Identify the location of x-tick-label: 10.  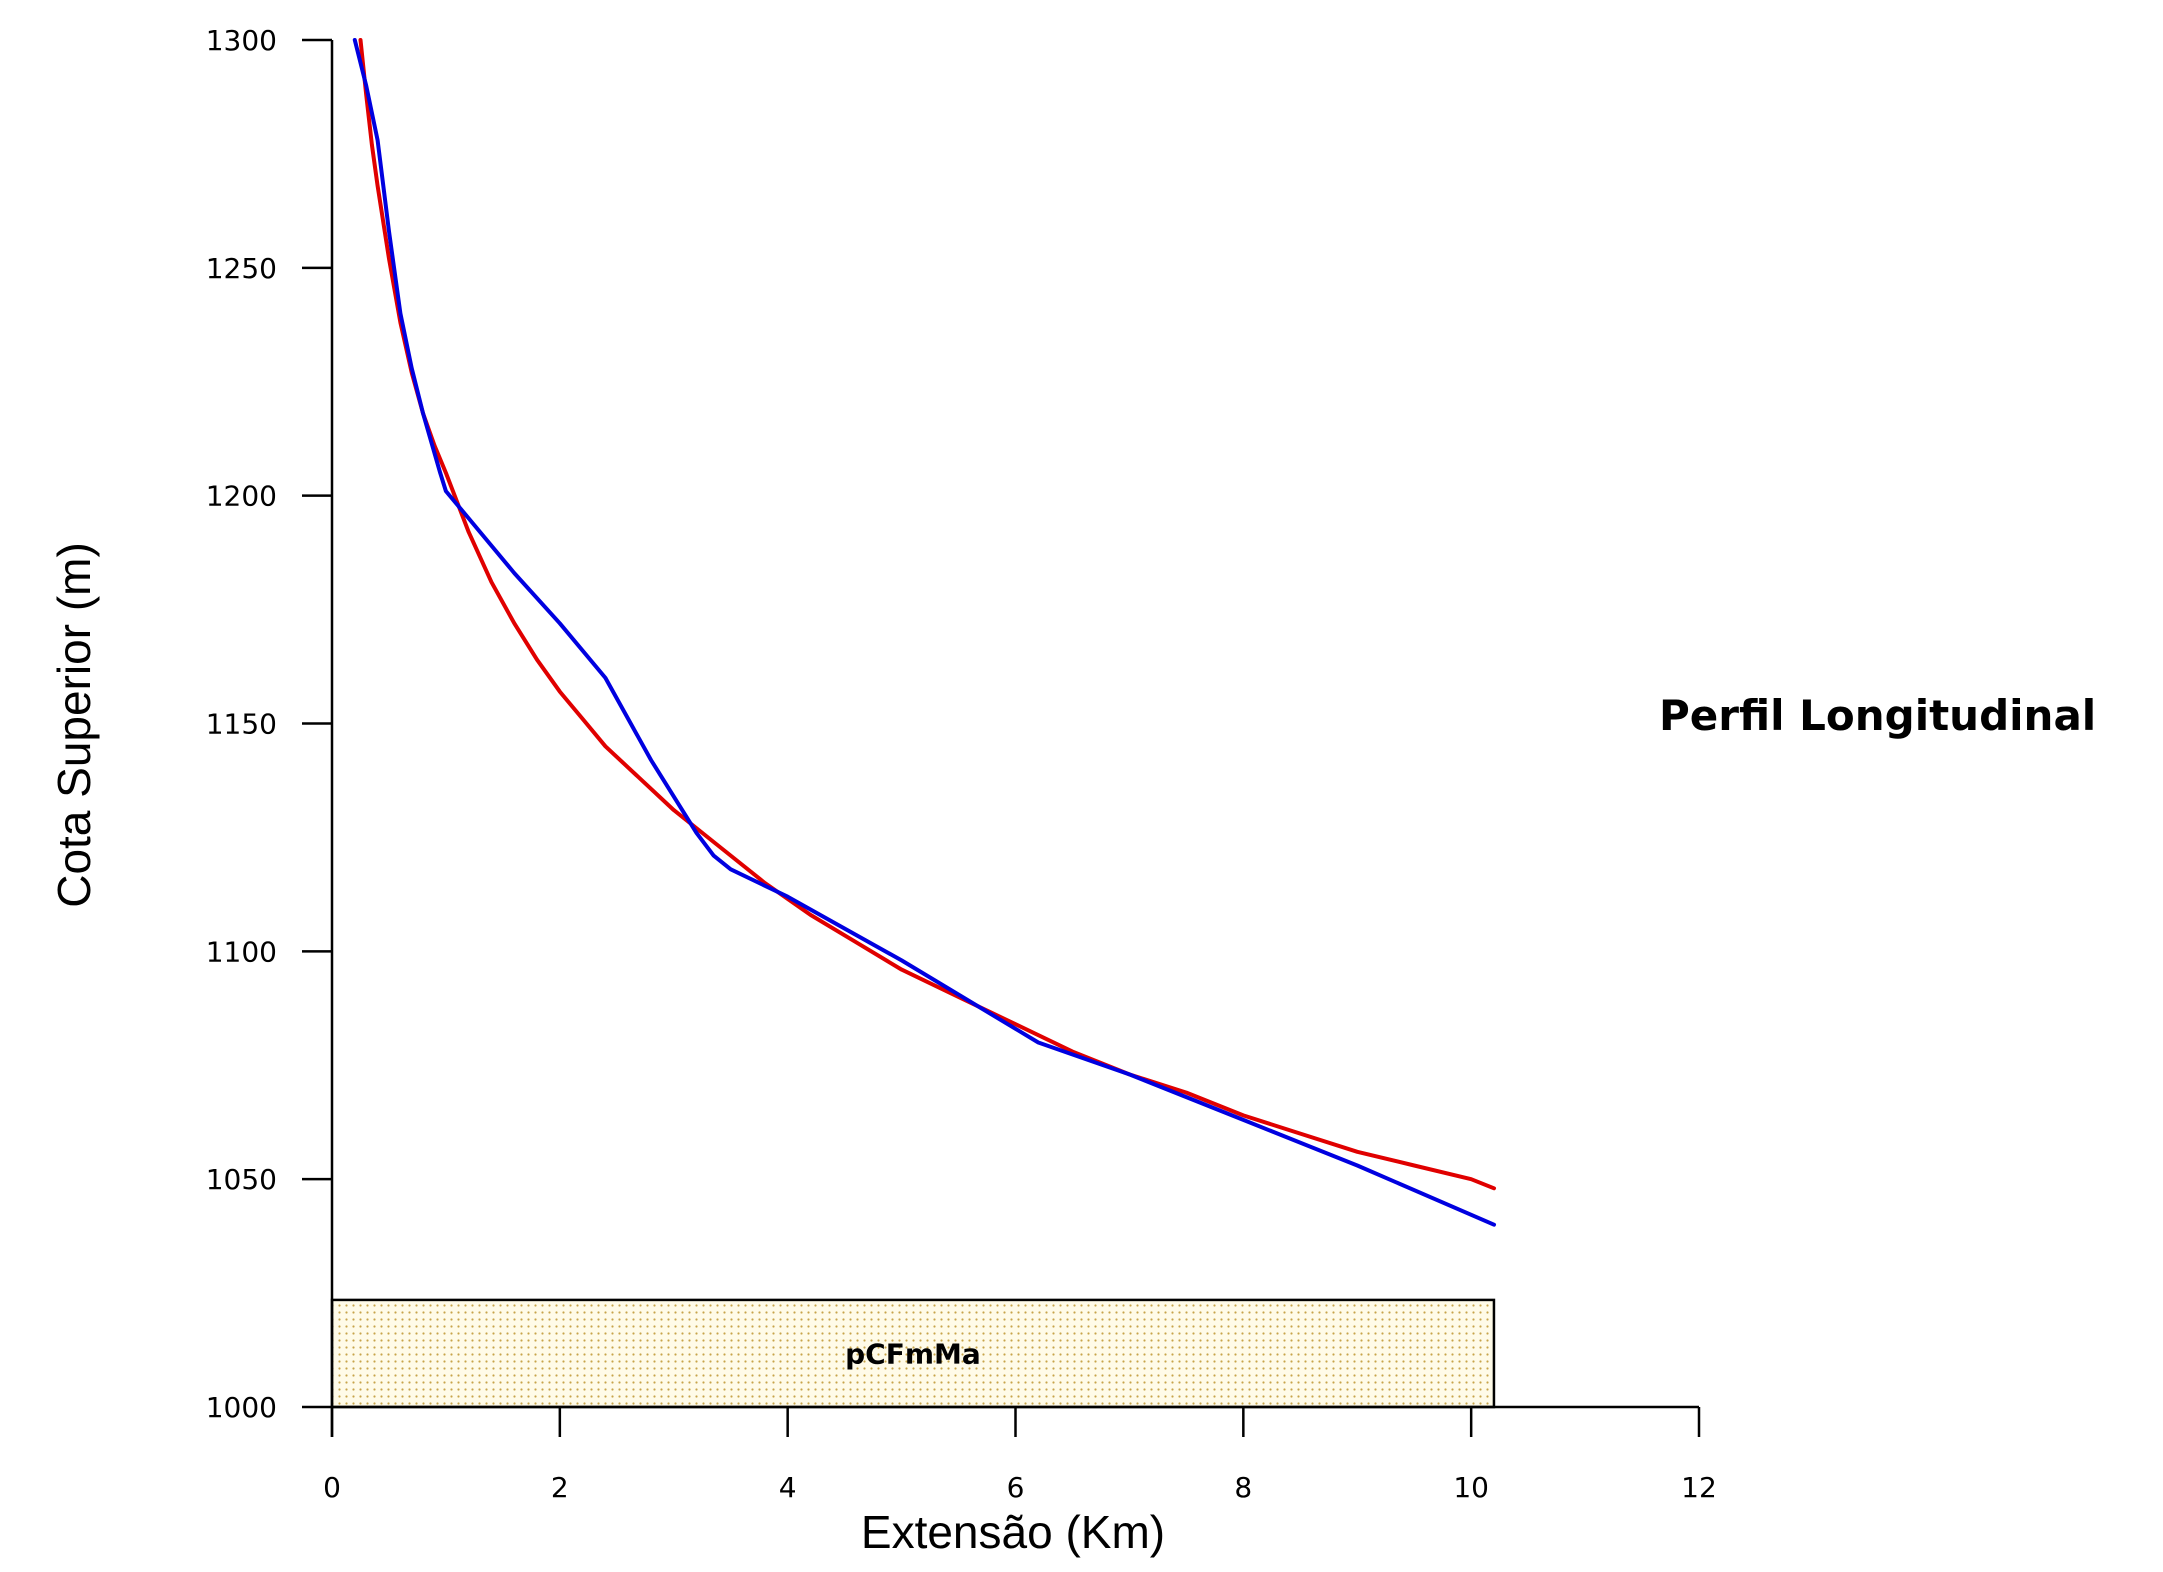
(1471, 1487).